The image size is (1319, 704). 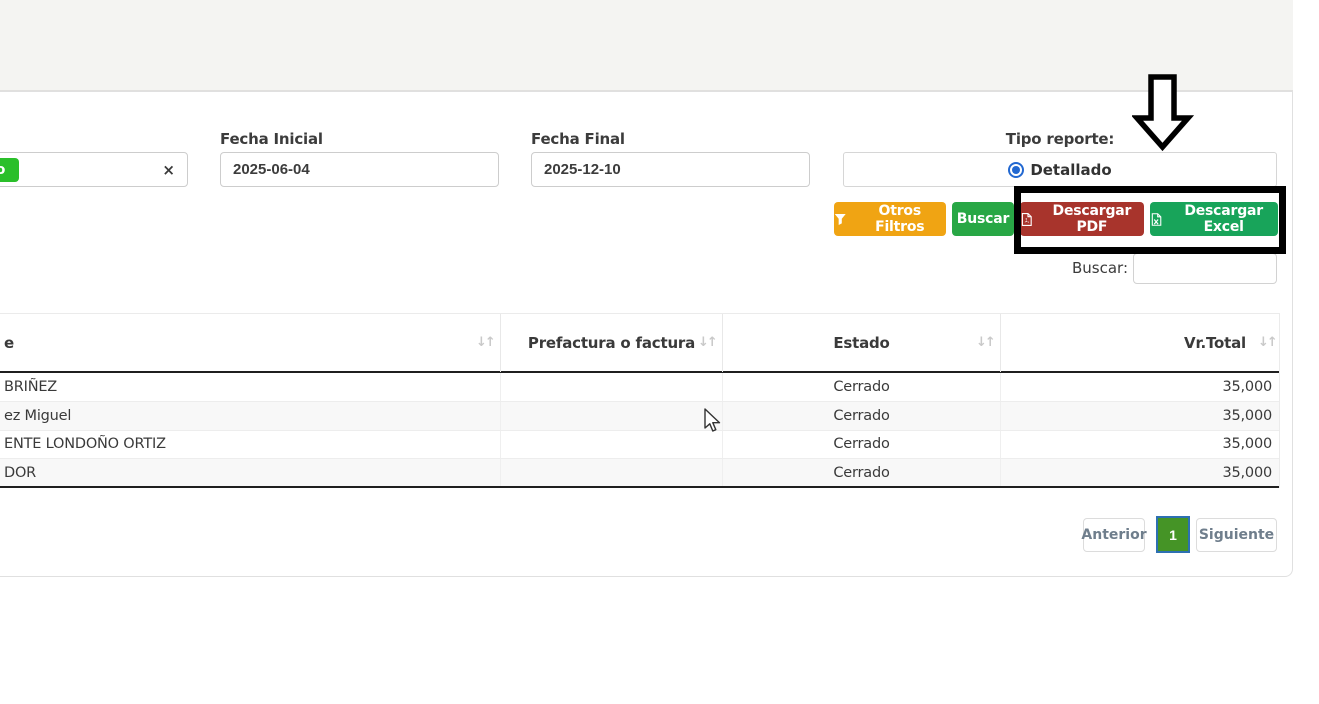 What do you see at coordinates (94, 169) in the screenshot?
I see `filter-select-box: lo ×` at bounding box center [94, 169].